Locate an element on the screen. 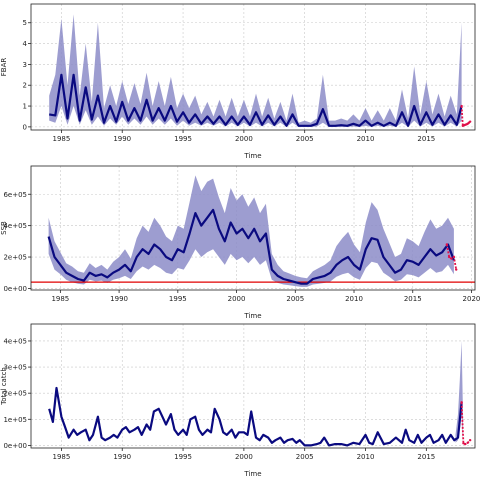 The image size is (480, 480). y-axis-label: SSB is located at coordinates (4, 228).